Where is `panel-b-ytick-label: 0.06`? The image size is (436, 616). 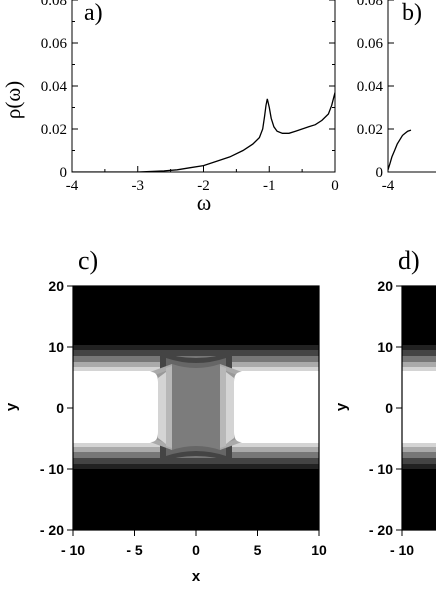
panel-b-ytick-label: 0.06 is located at coordinates (370, 44).